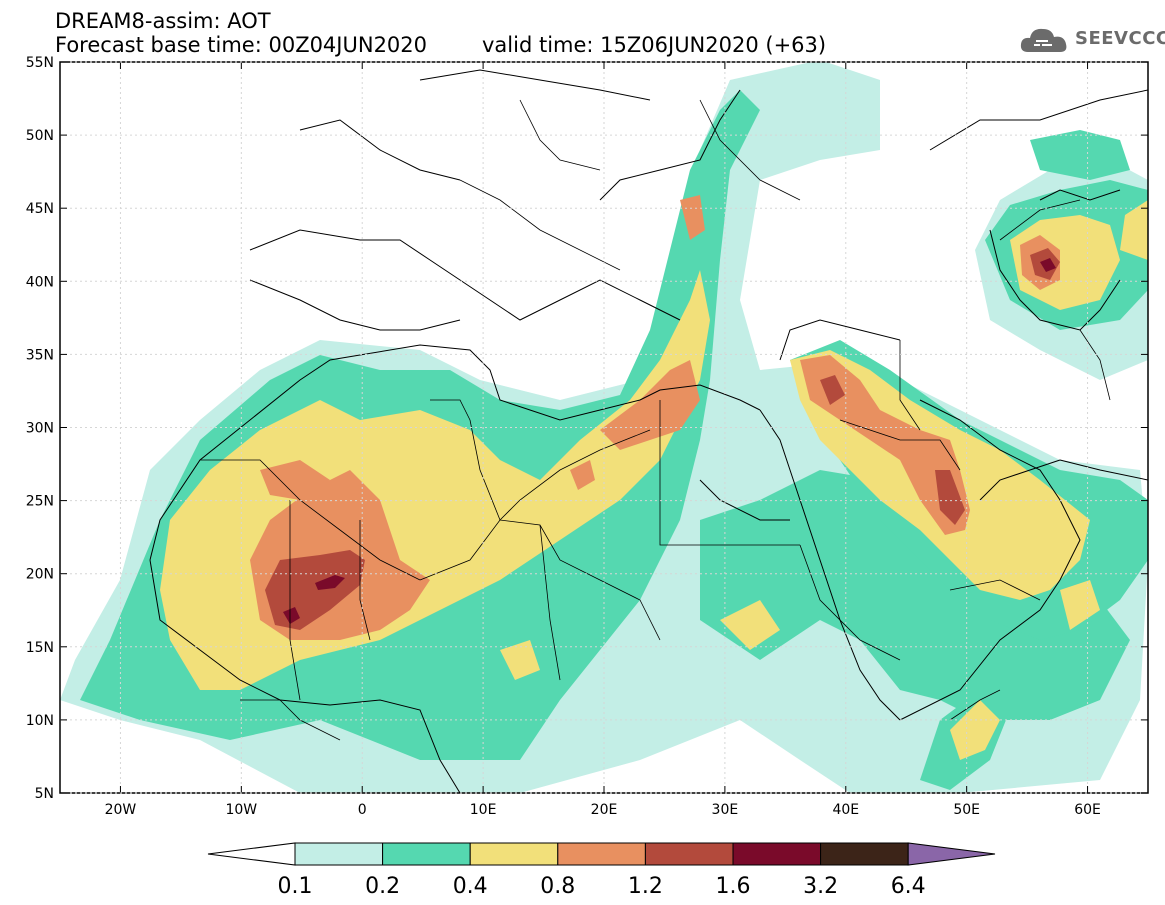 This screenshot has height=905, width=1165. Describe the element at coordinates (40, 282) in the screenshot. I see `lat-tick-label: 40N` at that location.